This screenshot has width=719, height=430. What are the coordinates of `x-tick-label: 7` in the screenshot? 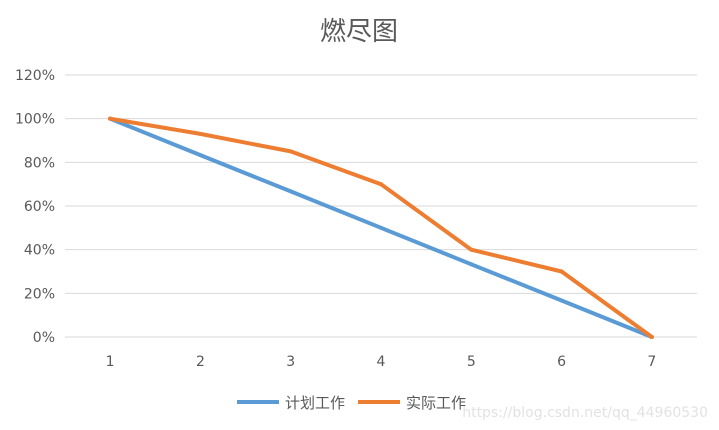 It's located at (651, 362).